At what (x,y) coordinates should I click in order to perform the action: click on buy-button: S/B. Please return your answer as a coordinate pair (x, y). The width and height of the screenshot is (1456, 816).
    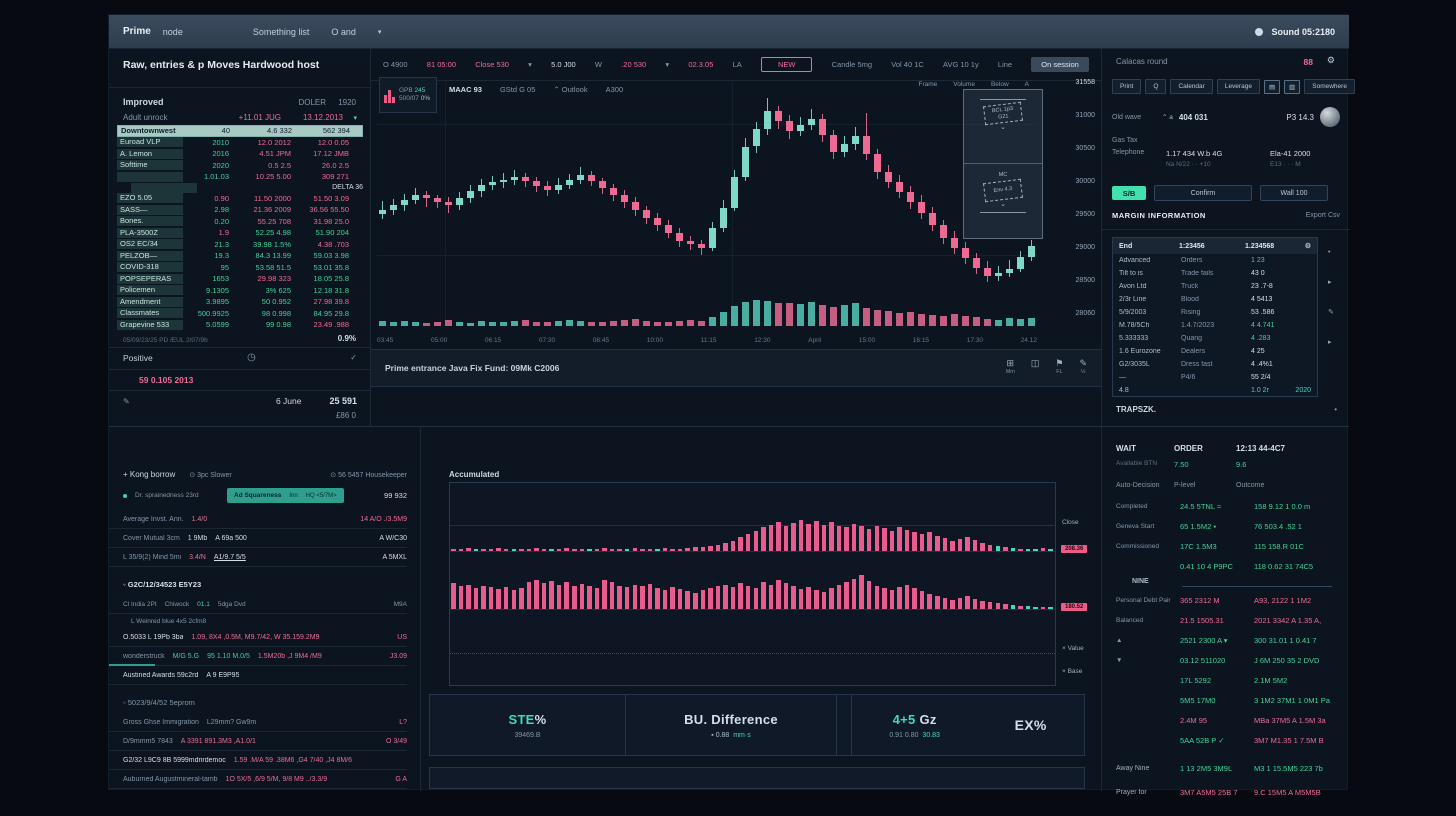
    Looking at the image, I should click on (1129, 193).